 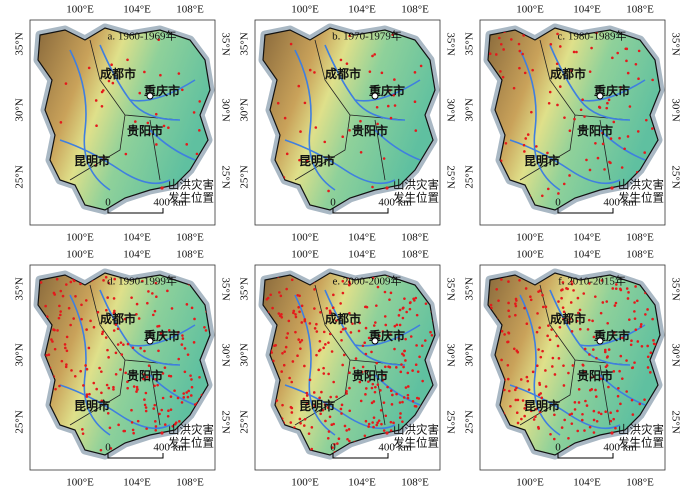 I want to click on panel-title: e. 2000-2009年, so click(x=366, y=281).